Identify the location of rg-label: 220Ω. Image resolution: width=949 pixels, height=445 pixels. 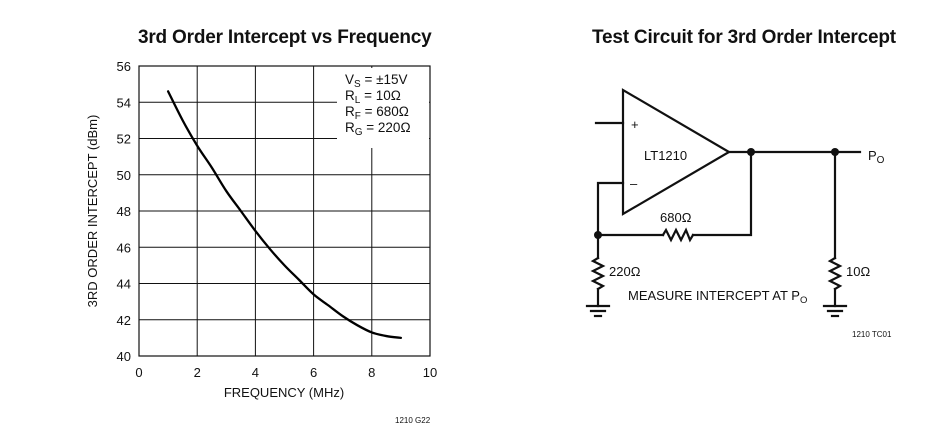
(625, 271).